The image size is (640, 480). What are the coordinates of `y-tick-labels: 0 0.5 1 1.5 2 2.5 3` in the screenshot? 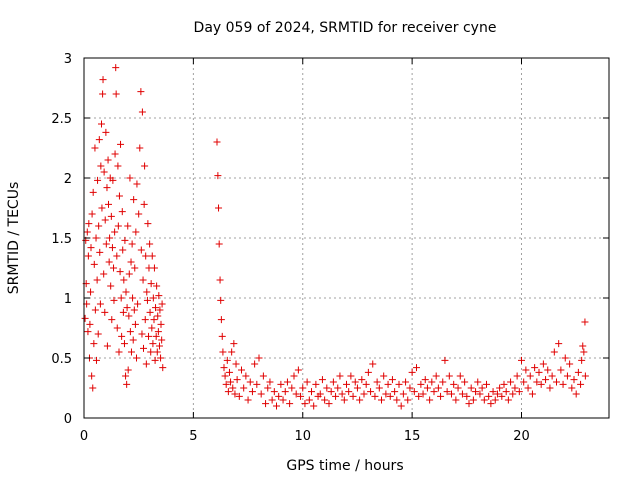 It's located at (61, 239).